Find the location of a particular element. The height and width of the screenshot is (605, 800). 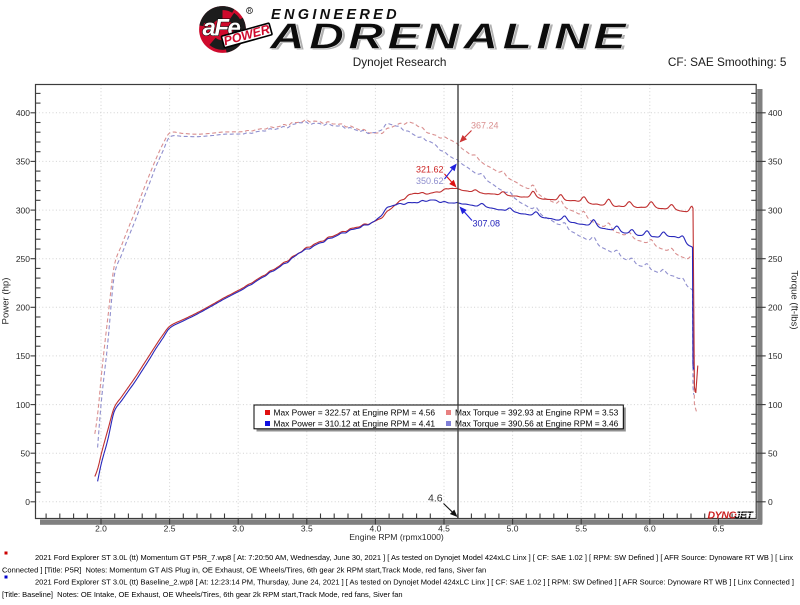

svg-text:Max Power = 310.12 at Engine R: Max Power = 310.12 at Engine RPM = 4.41 is located at coordinates (355, 423).